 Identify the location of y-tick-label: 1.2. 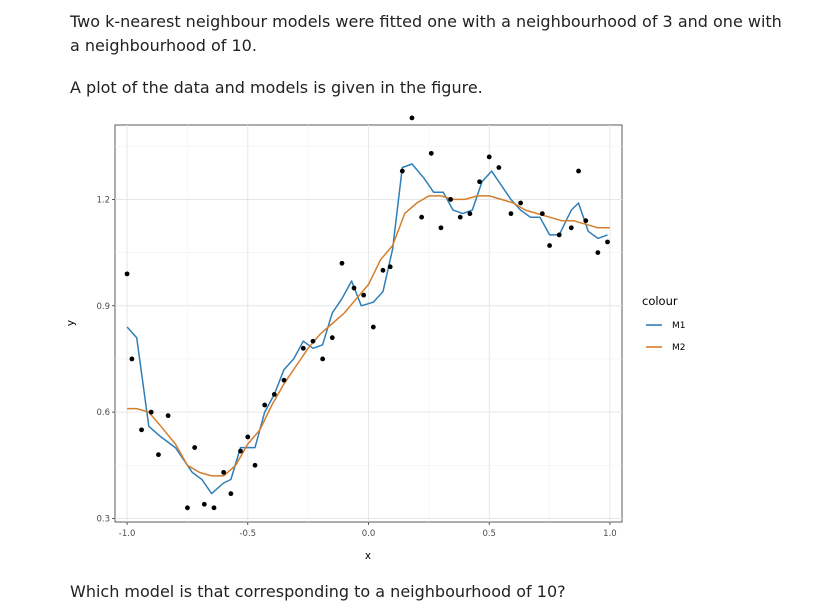
(103, 200).